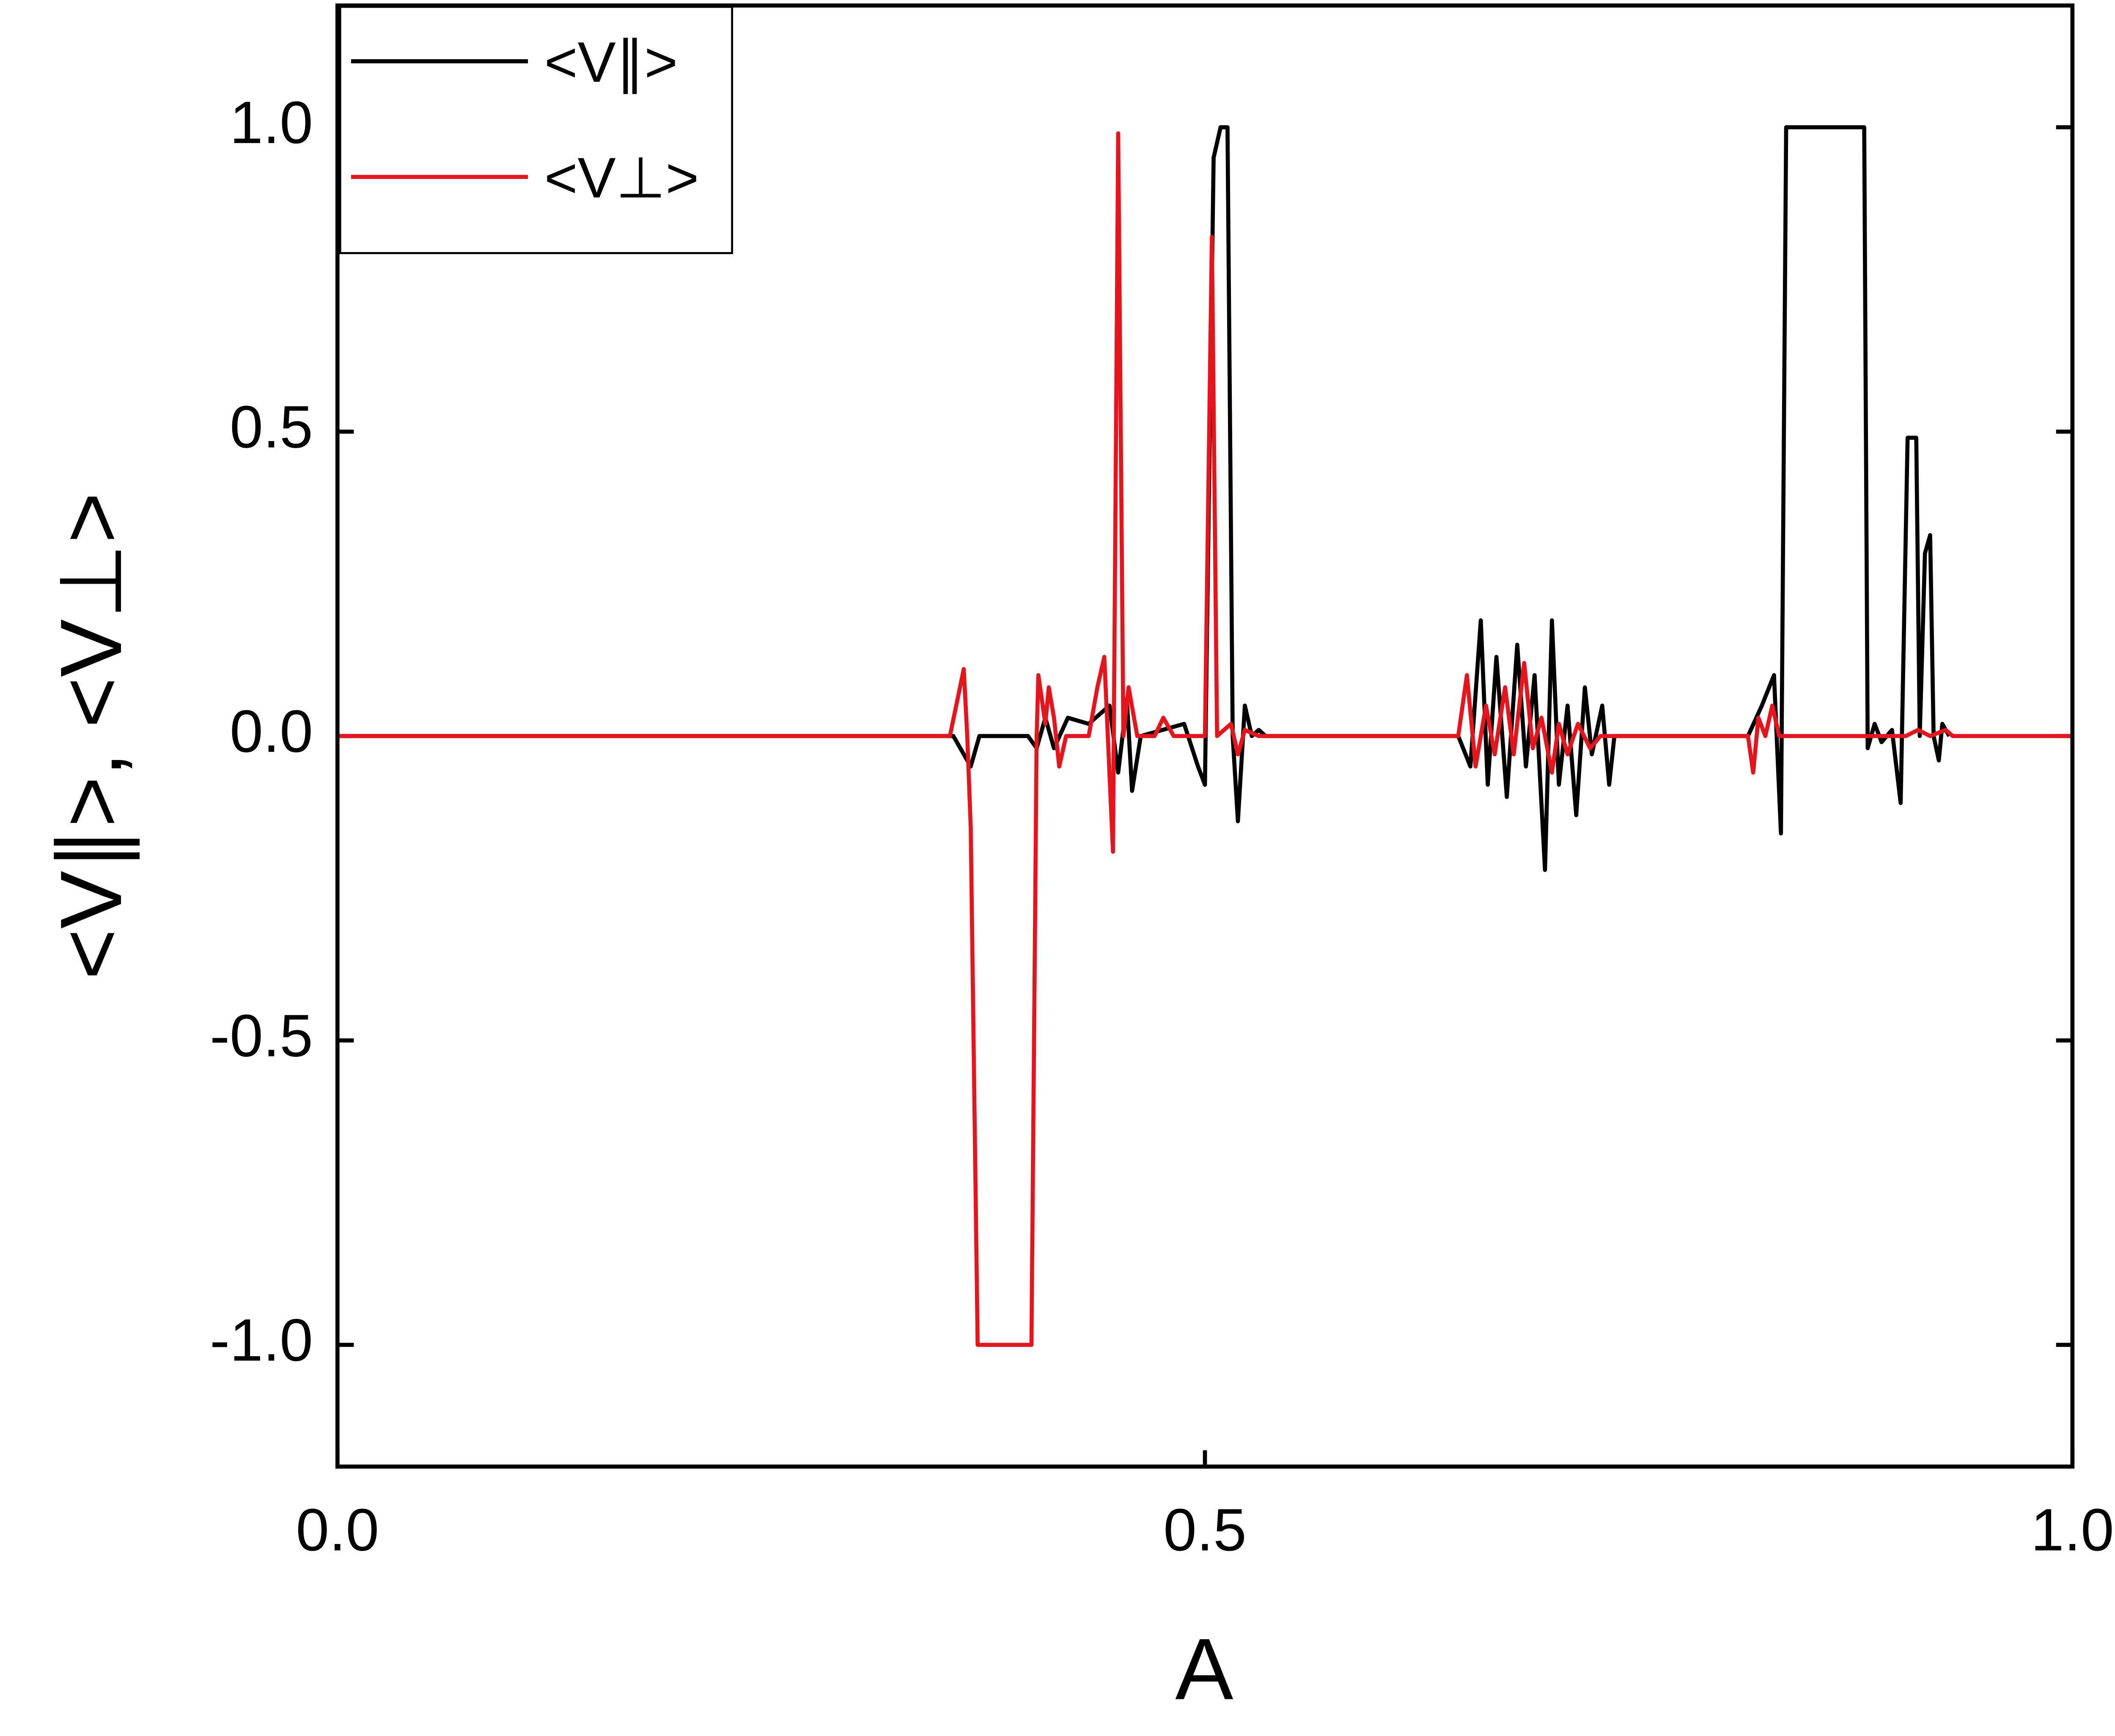 The height and width of the screenshot is (1736, 2115). I want to click on legend-label: <V⊥>, so click(621, 178).